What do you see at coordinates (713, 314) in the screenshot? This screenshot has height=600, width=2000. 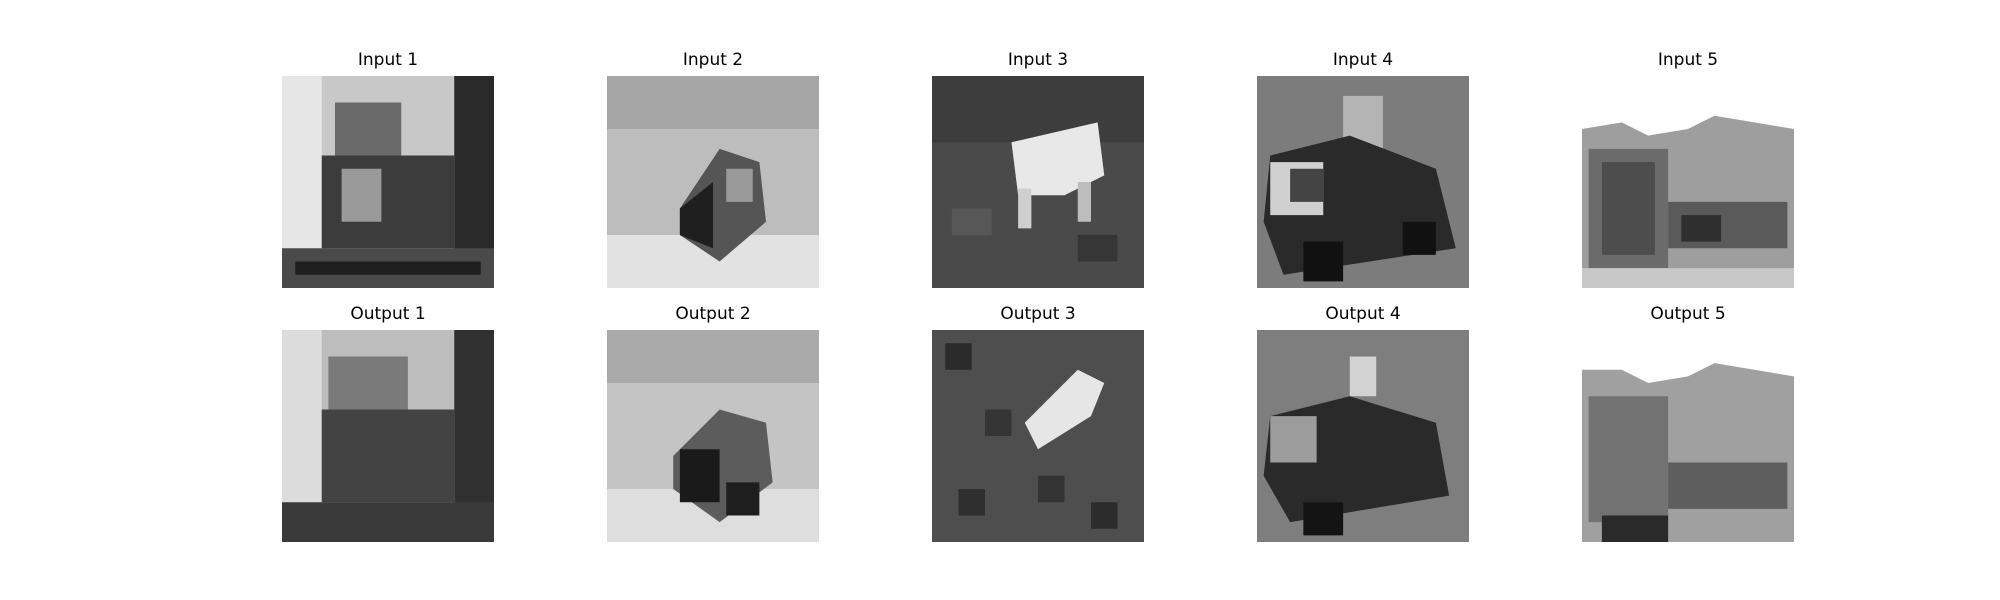 I see `panel-title: Output 2` at bounding box center [713, 314].